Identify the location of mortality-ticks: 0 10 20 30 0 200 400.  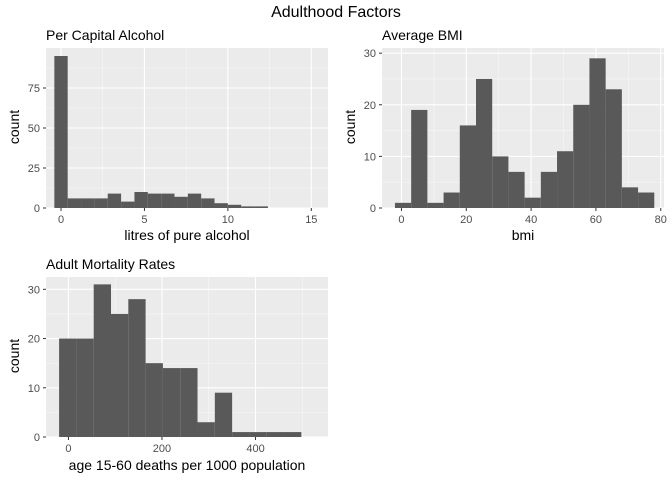
(146, 369).